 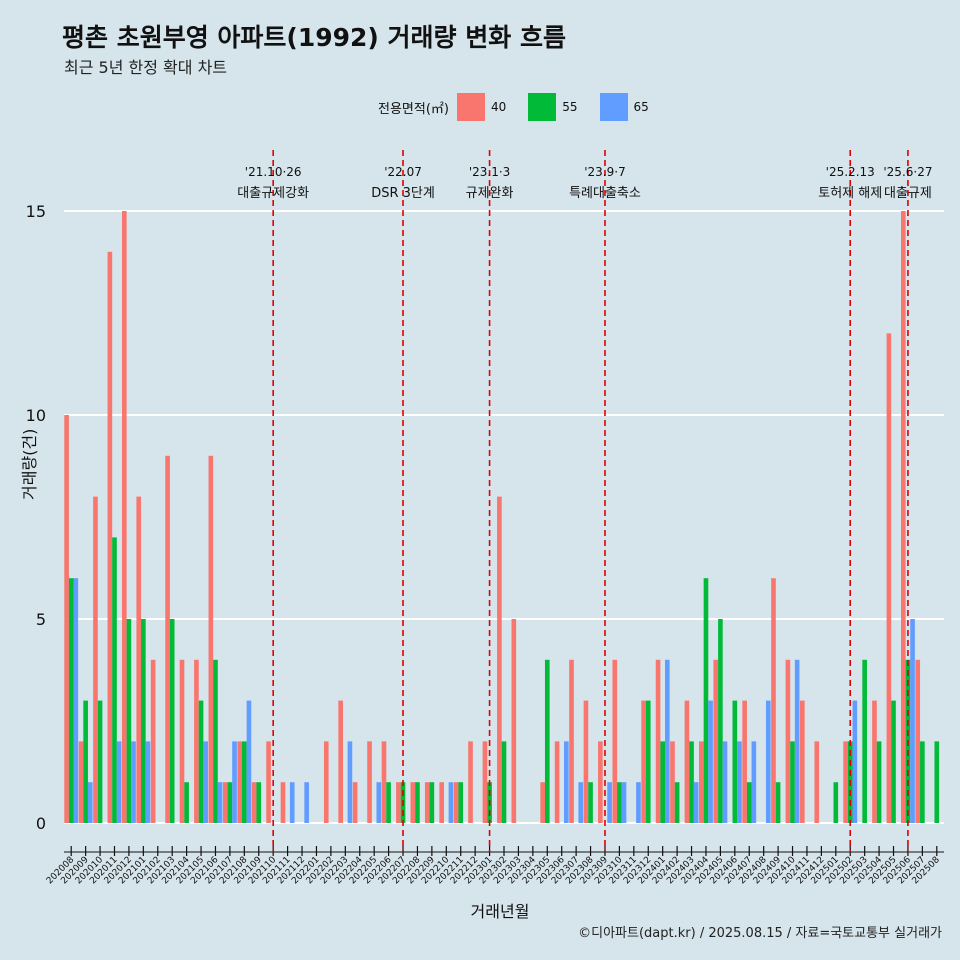 I want to click on chart-subtitle: 최근 5년 한정 확대 차트, so click(x=146, y=67).